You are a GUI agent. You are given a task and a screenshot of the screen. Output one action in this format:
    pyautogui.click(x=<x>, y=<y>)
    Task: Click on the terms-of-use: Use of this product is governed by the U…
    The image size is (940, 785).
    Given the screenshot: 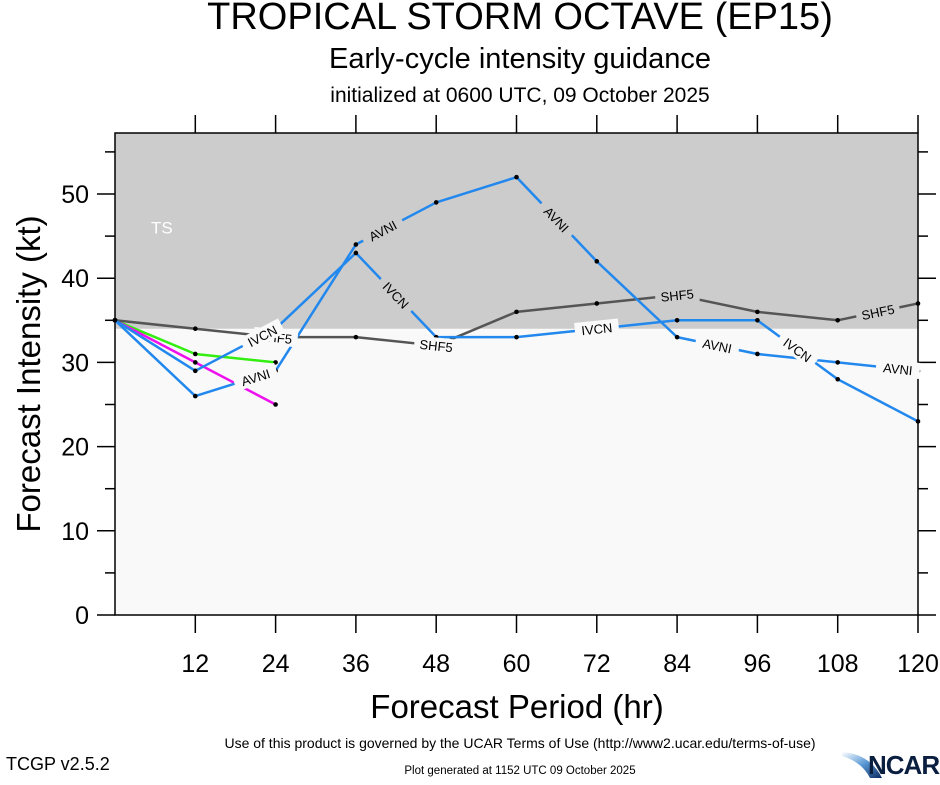 What is the action you would take?
    pyautogui.click(x=520, y=743)
    